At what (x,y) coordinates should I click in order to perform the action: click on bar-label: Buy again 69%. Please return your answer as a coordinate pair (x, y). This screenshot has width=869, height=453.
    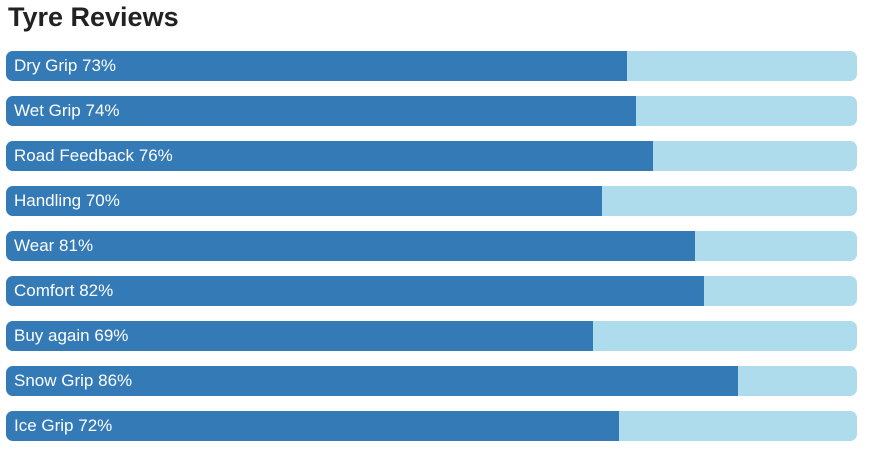
    Looking at the image, I should click on (71, 336).